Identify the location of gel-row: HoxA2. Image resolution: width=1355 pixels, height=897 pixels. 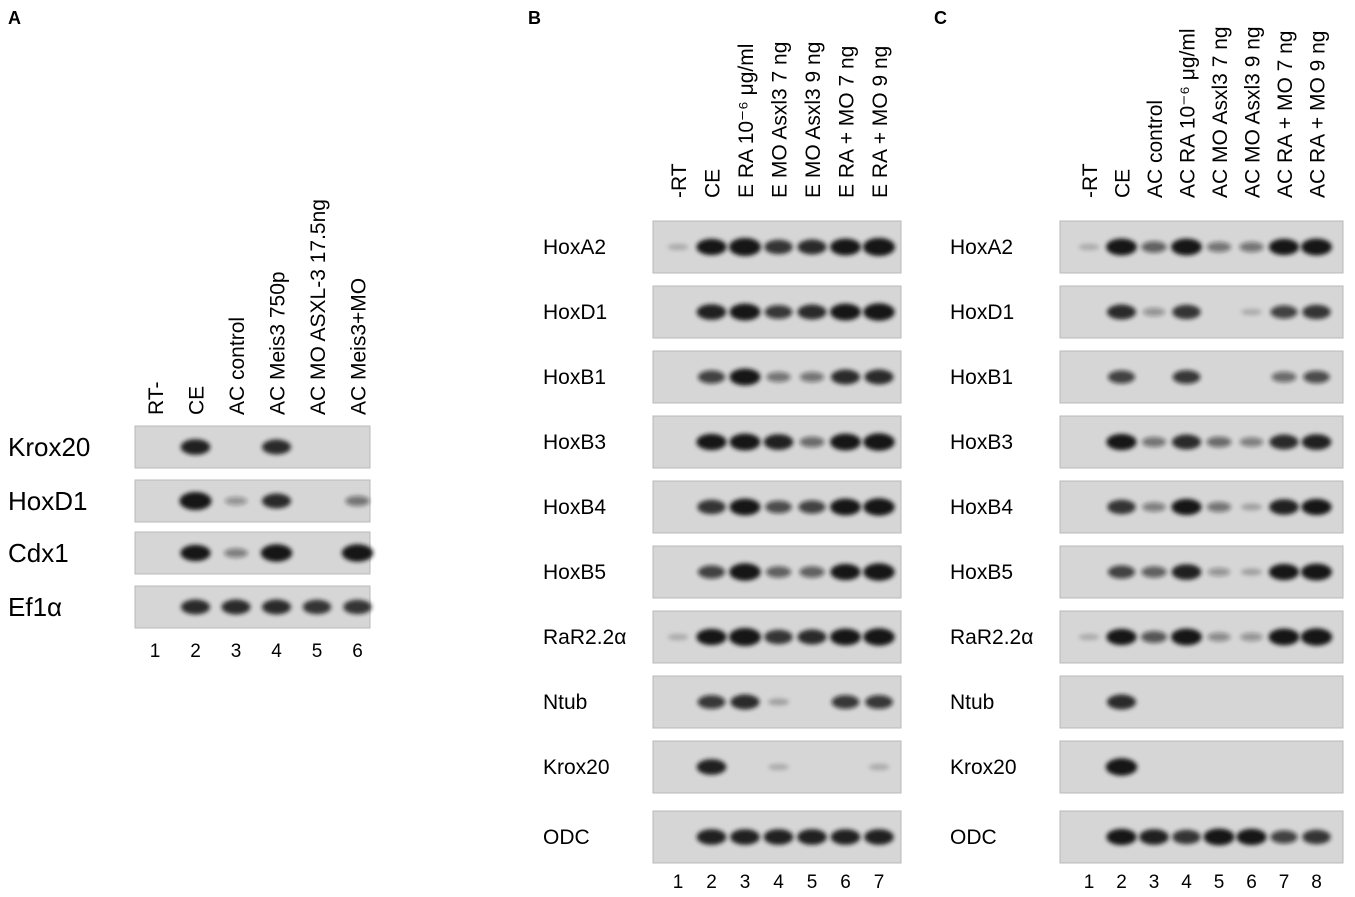
(722, 247).